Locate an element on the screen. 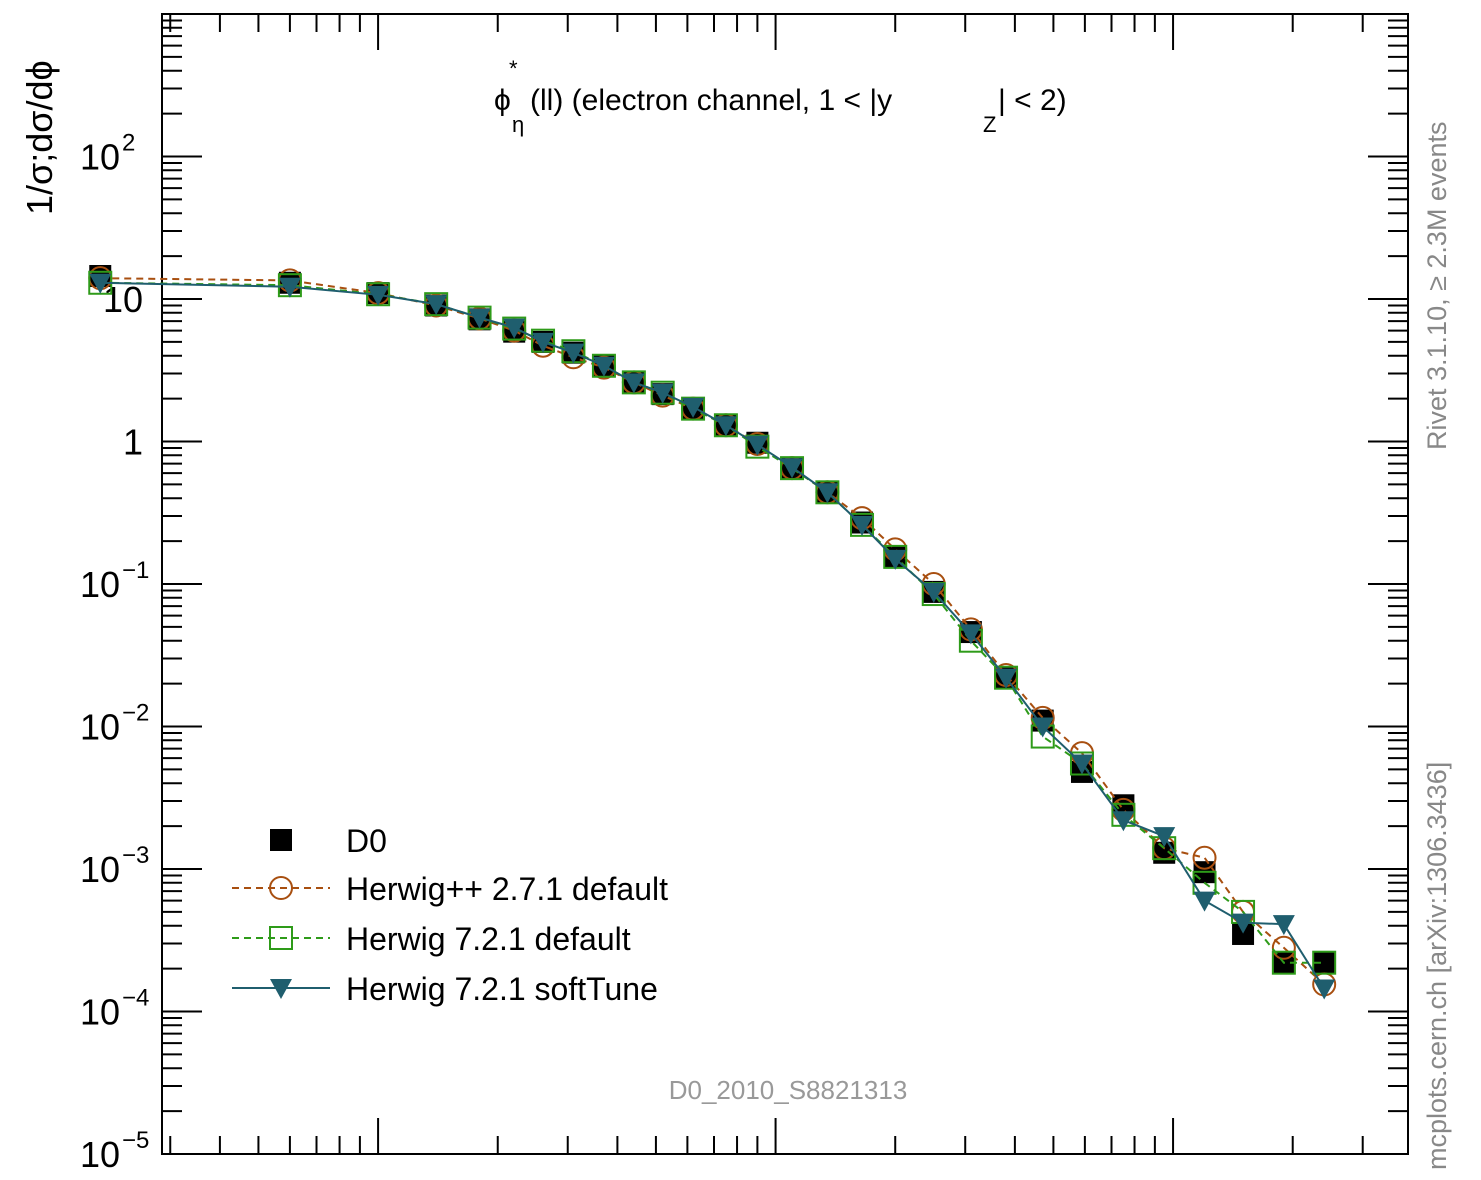  y-tick-label-exponent: 2 is located at coordinates (128, 143).